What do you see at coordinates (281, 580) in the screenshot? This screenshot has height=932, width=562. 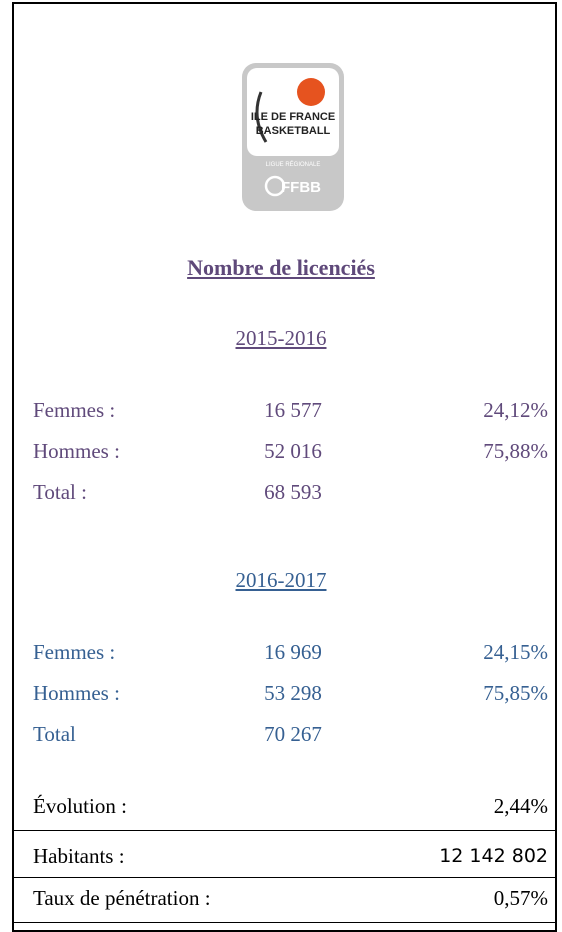 I see `season-label: 2016-2017` at bounding box center [281, 580].